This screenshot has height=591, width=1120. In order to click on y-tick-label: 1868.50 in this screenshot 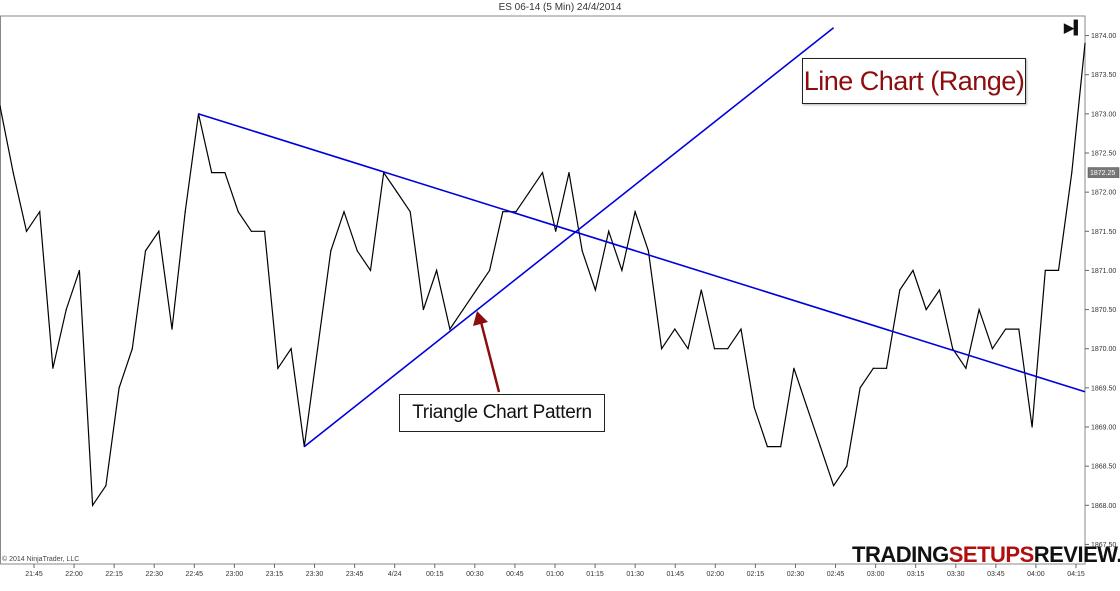, I will do `click(1103, 467)`.